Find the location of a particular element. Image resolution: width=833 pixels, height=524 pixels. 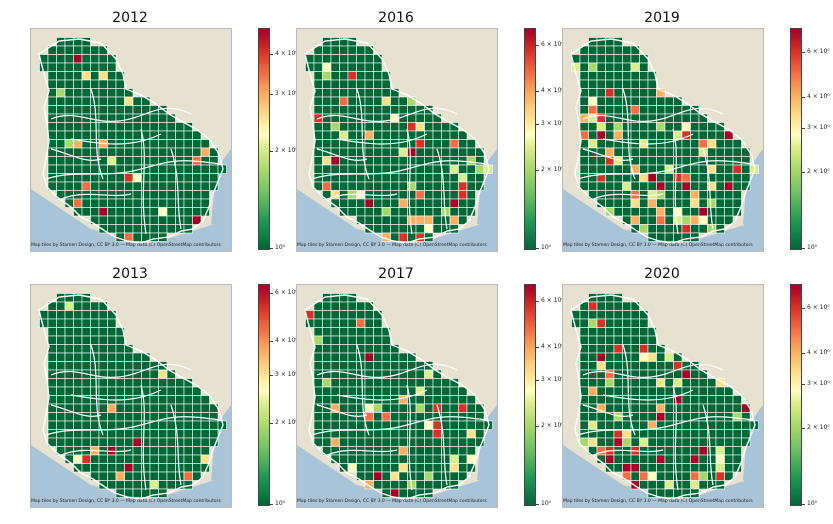

country-outline is located at coordinates (397, 141).